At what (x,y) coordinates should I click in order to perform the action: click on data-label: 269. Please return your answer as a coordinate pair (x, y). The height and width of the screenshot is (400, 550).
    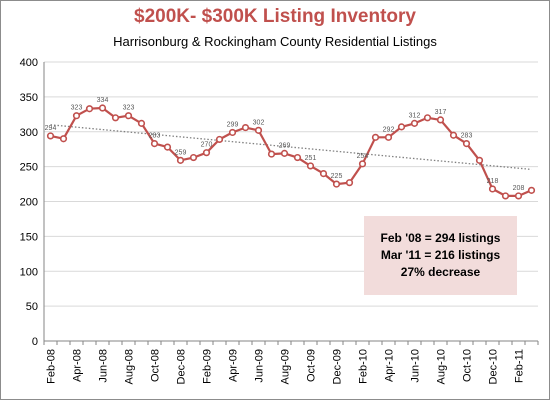
    Looking at the image, I should click on (285, 145).